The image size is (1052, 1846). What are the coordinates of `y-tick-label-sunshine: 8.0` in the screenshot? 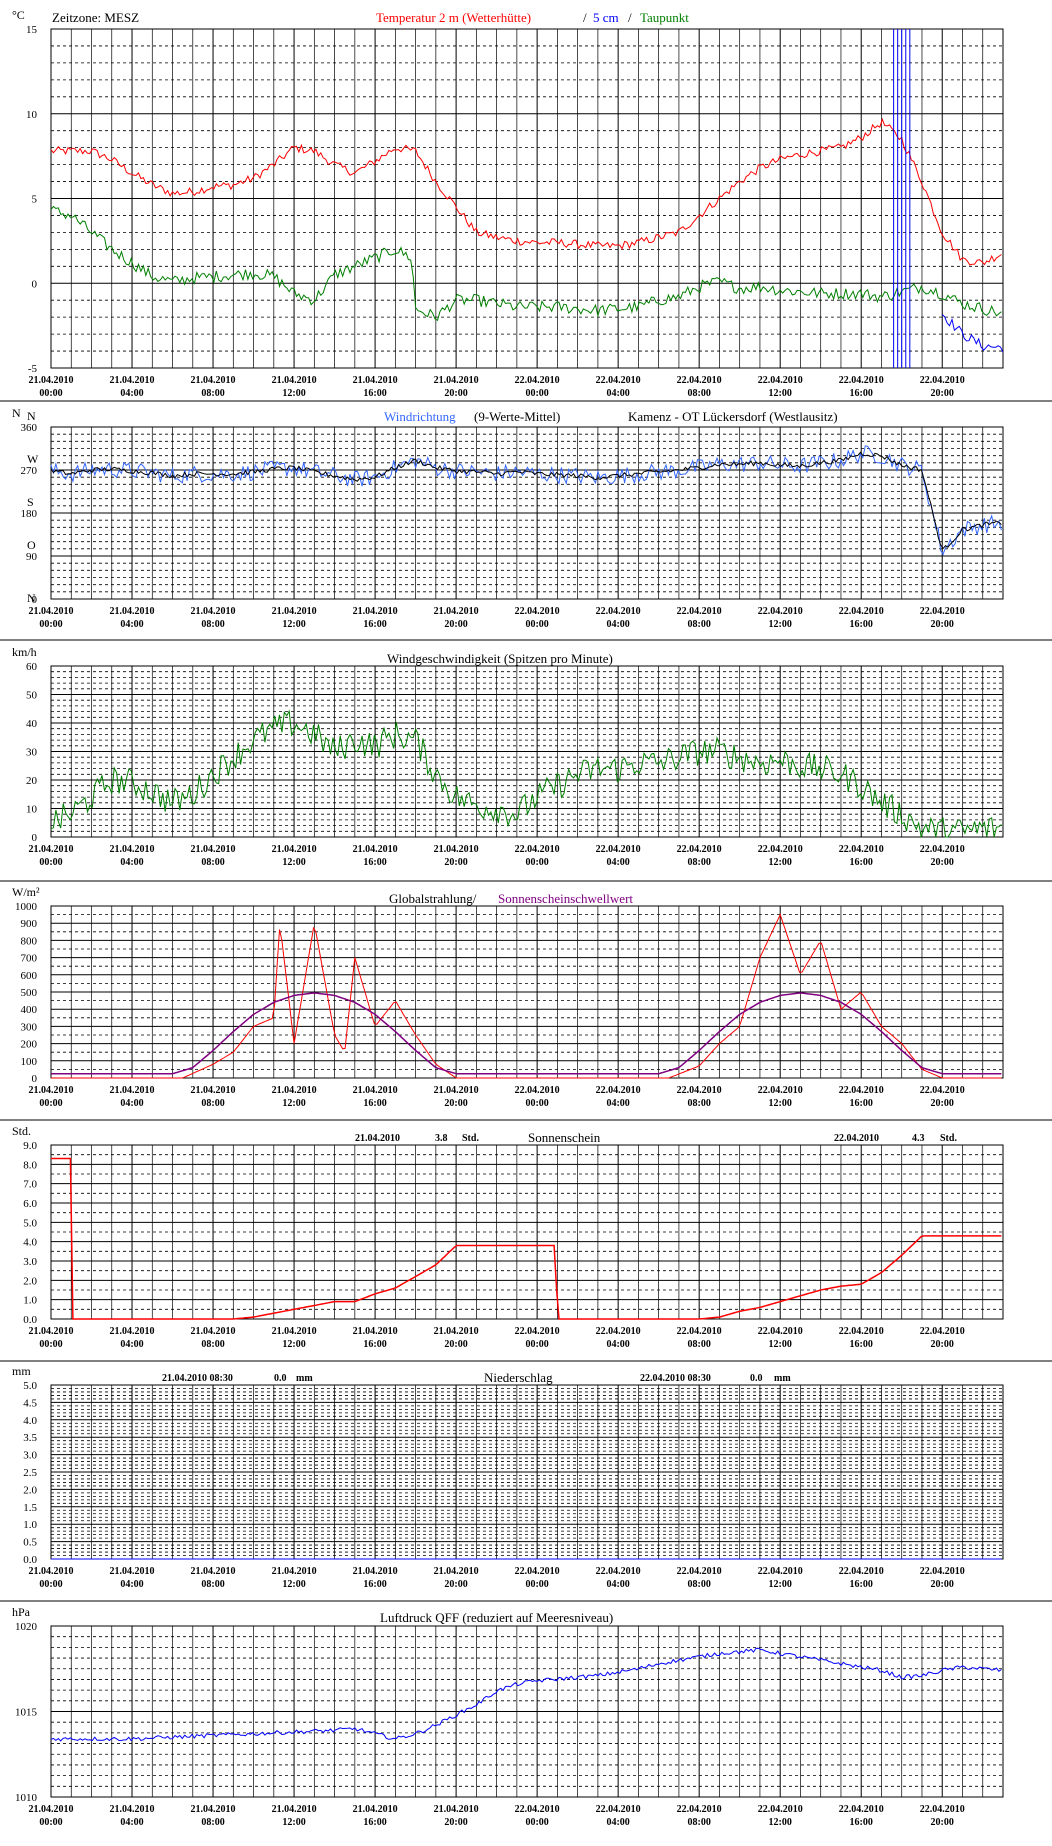 It's located at (30, 1165).